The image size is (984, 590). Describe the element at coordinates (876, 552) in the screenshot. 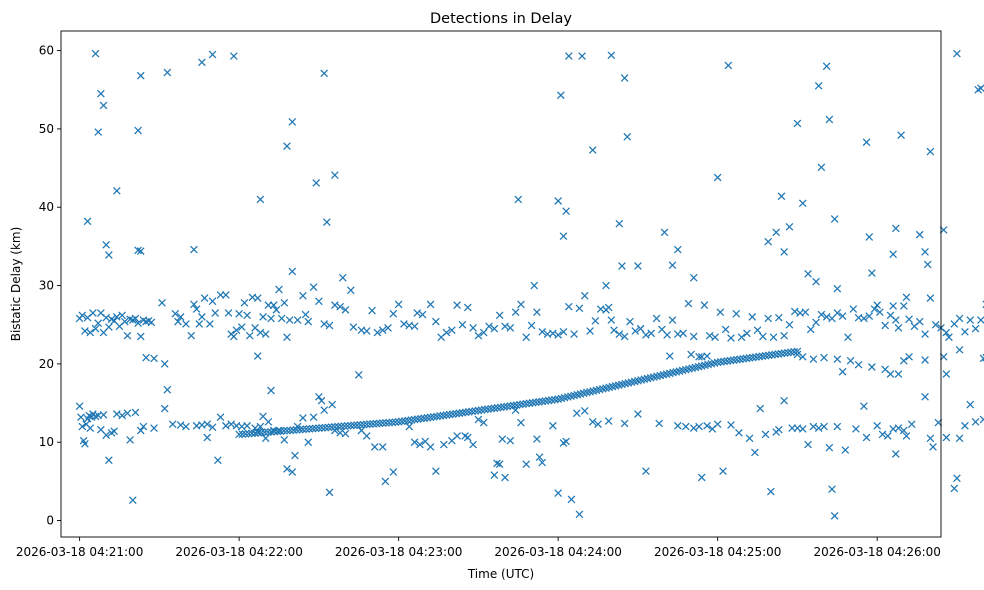

I see `x-tick-label: 2026-03-18 04:26:00` at that location.